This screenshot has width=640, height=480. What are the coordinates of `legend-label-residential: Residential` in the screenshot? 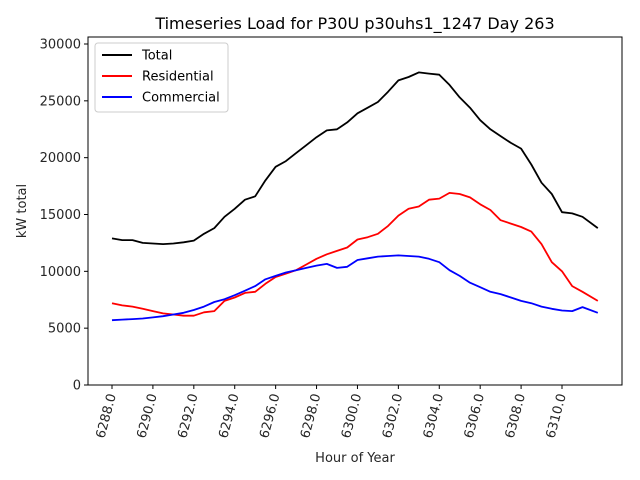 It's located at (178, 77).